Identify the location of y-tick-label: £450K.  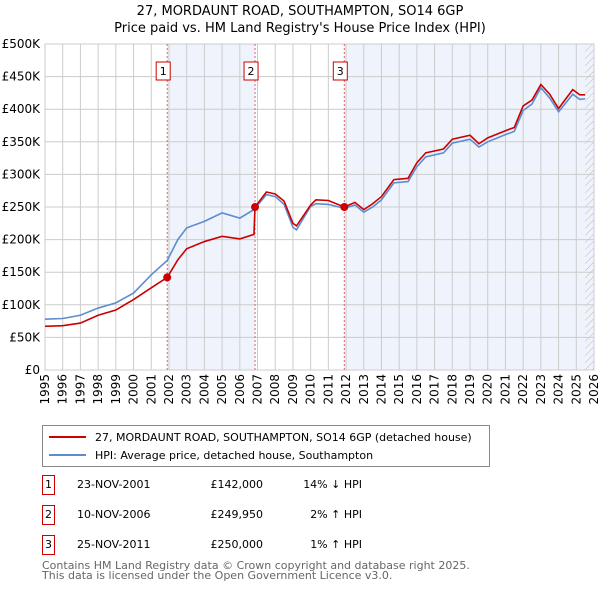
(22, 77).